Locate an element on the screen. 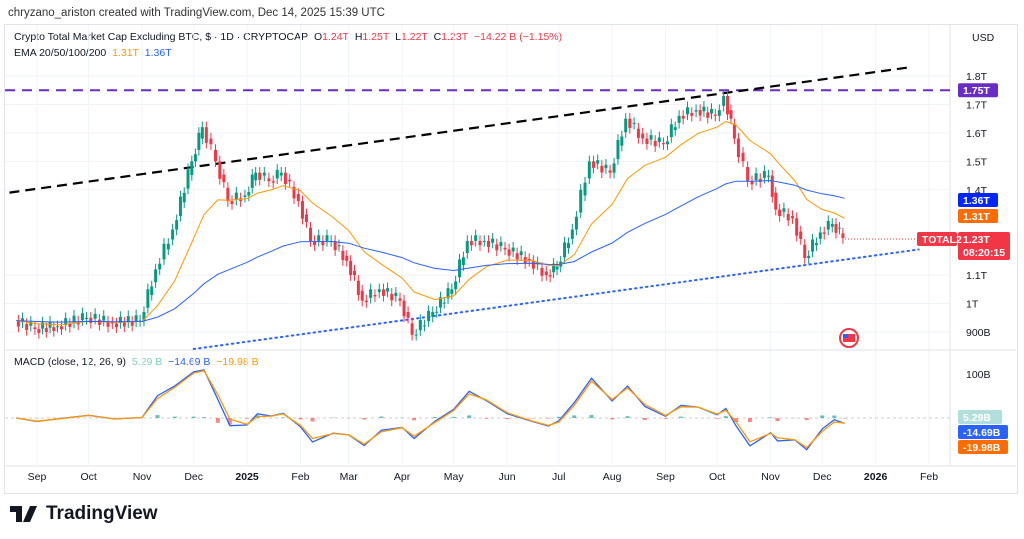 The height and width of the screenshot is (539, 1024). x-tick-label: 2025 is located at coordinates (247, 477).